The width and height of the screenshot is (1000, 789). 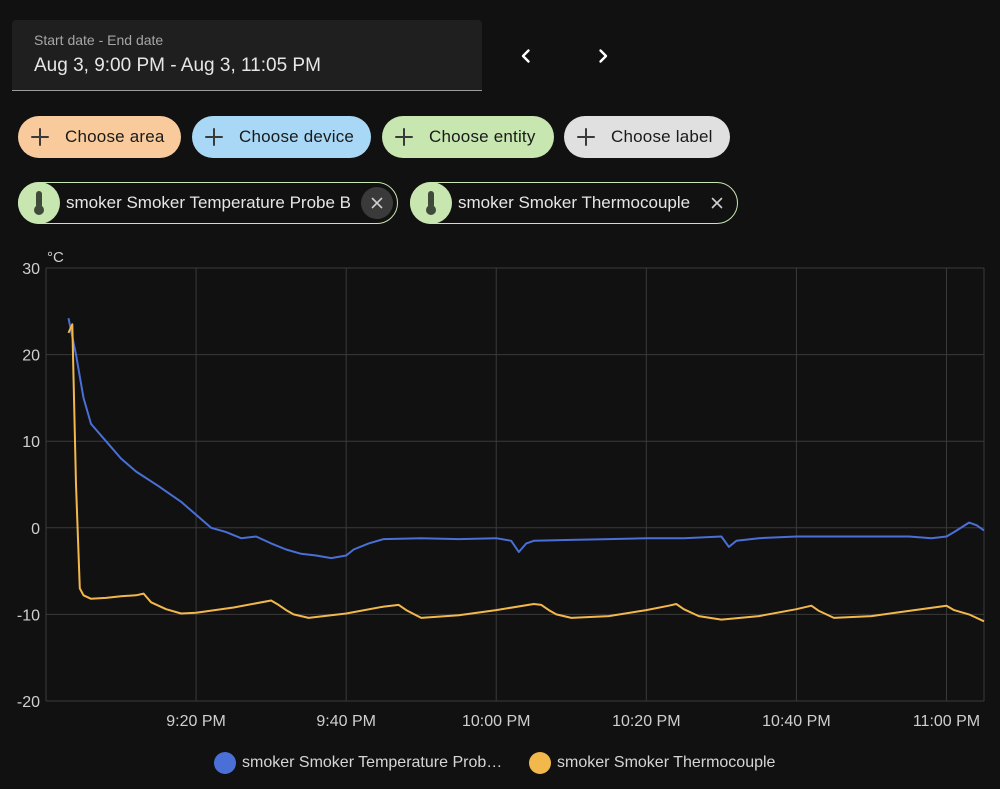 I want to click on choose-device-label: Choose device, so click(x=297, y=136).